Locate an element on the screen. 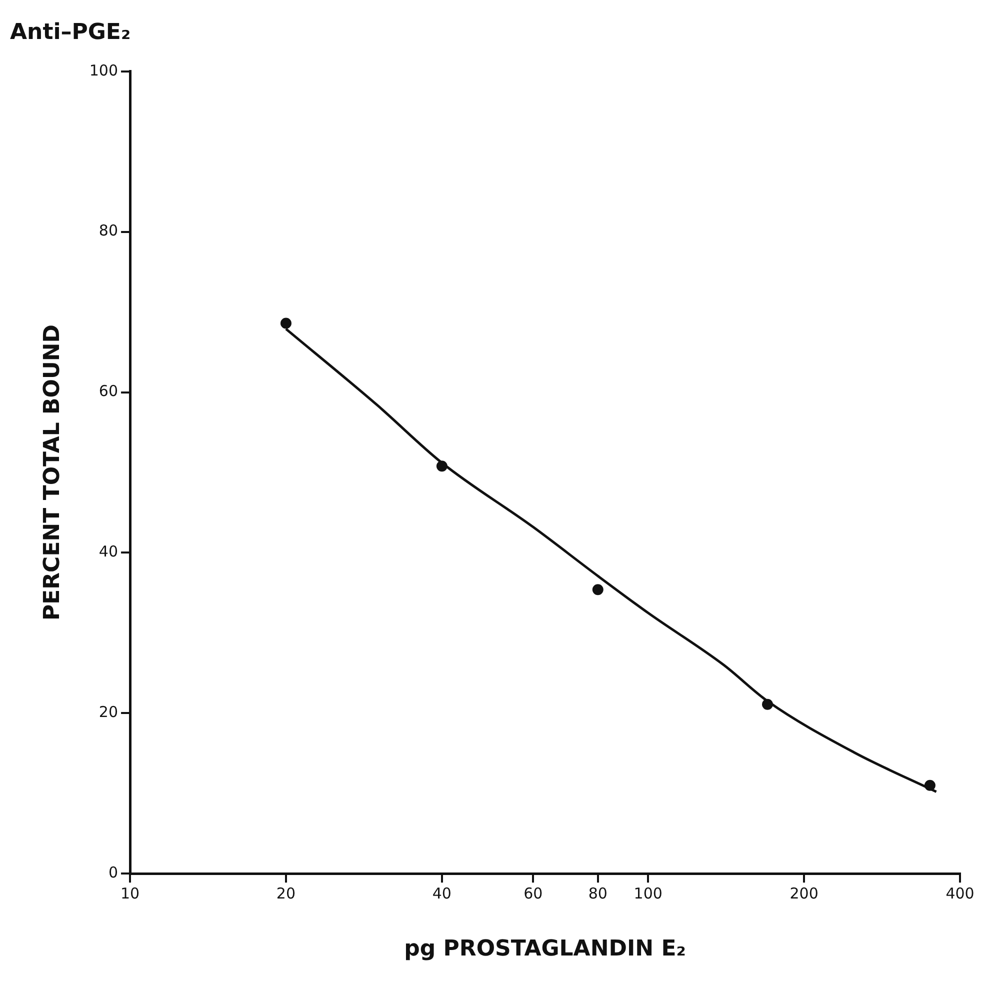 Image resolution: width=990 pixels, height=993 pixels. x-tick-label: 200 is located at coordinates (804, 893).